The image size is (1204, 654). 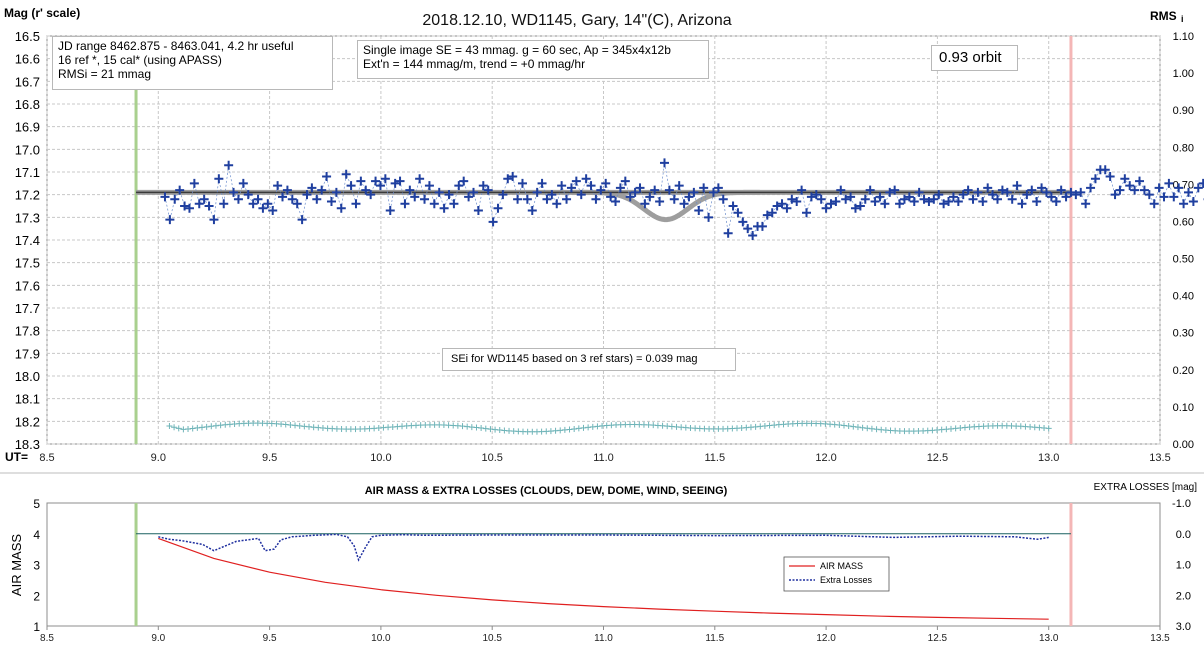 What do you see at coordinates (1183, 74) in the screenshot?
I see `upper-right-tick-label: 1.00` at bounding box center [1183, 74].